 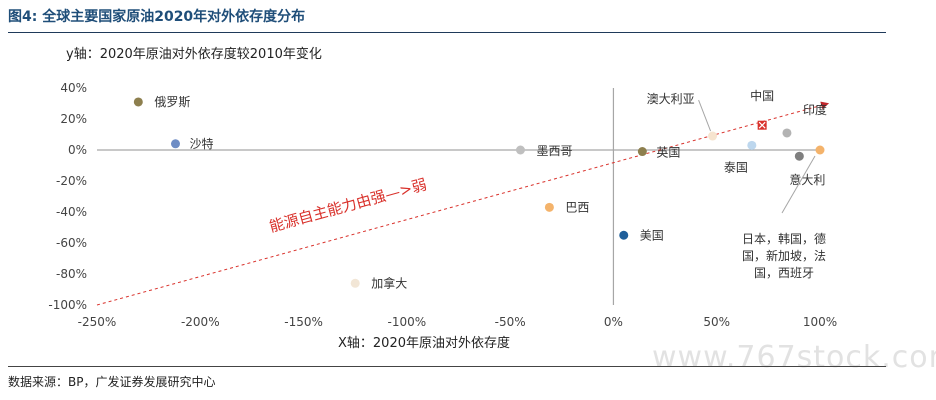 I want to click on cluster-label-line: 国，西班牙, so click(x=784, y=273).